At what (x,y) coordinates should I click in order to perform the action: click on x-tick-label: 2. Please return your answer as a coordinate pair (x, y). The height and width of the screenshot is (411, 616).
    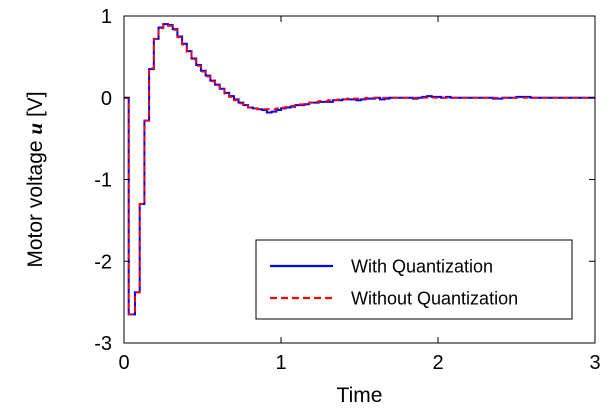
    Looking at the image, I should click on (437, 363).